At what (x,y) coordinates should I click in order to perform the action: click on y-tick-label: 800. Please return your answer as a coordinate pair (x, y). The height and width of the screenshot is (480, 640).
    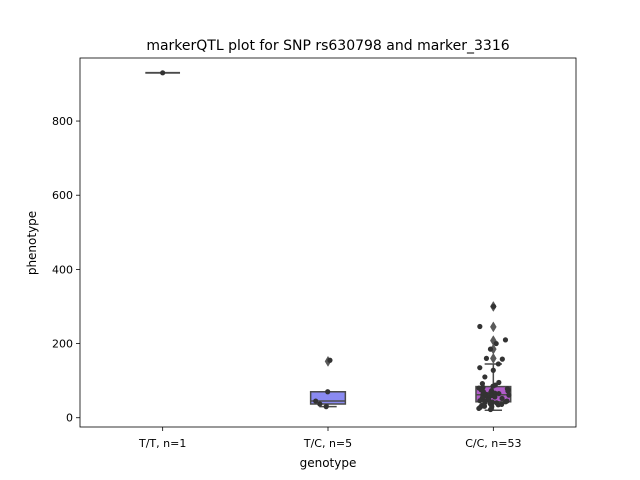
    Looking at the image, I should click on (62, 121).